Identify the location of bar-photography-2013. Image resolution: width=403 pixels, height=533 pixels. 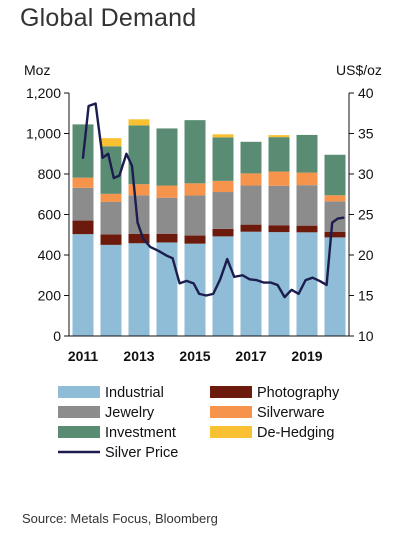
(139, 238).